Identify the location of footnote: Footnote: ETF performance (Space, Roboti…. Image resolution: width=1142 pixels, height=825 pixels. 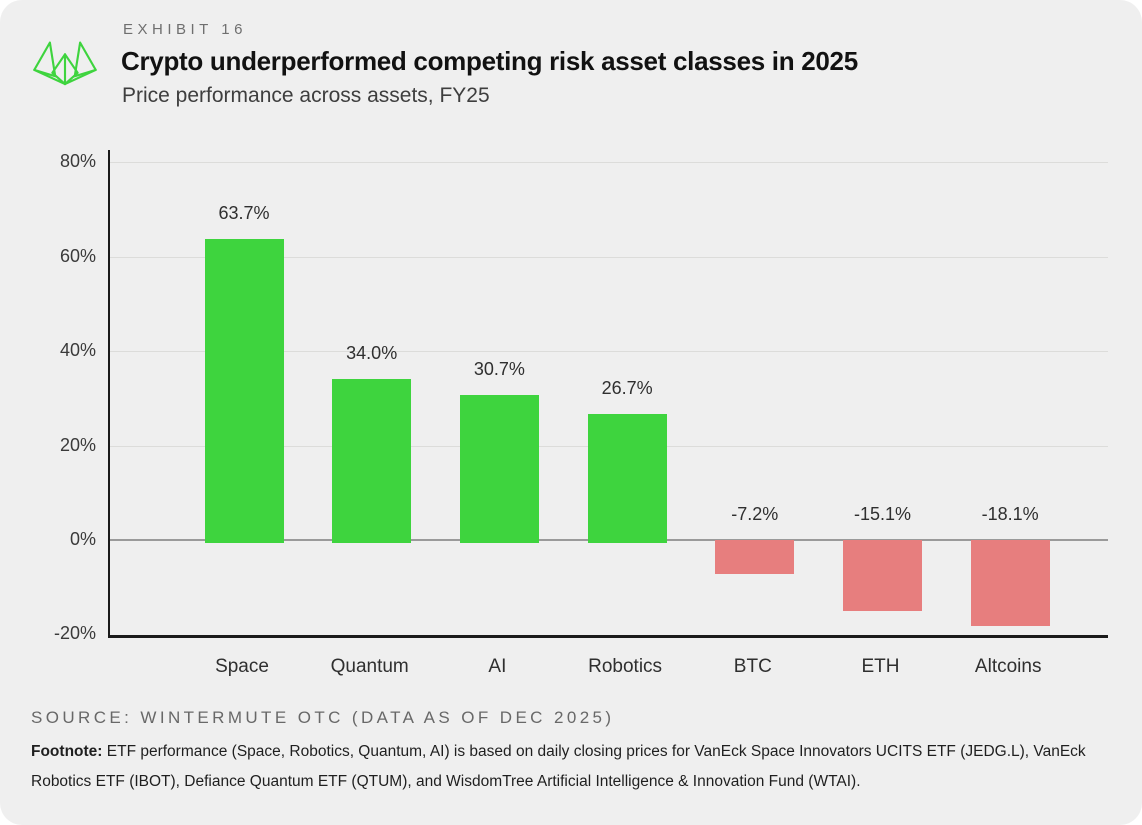
(574, 767).